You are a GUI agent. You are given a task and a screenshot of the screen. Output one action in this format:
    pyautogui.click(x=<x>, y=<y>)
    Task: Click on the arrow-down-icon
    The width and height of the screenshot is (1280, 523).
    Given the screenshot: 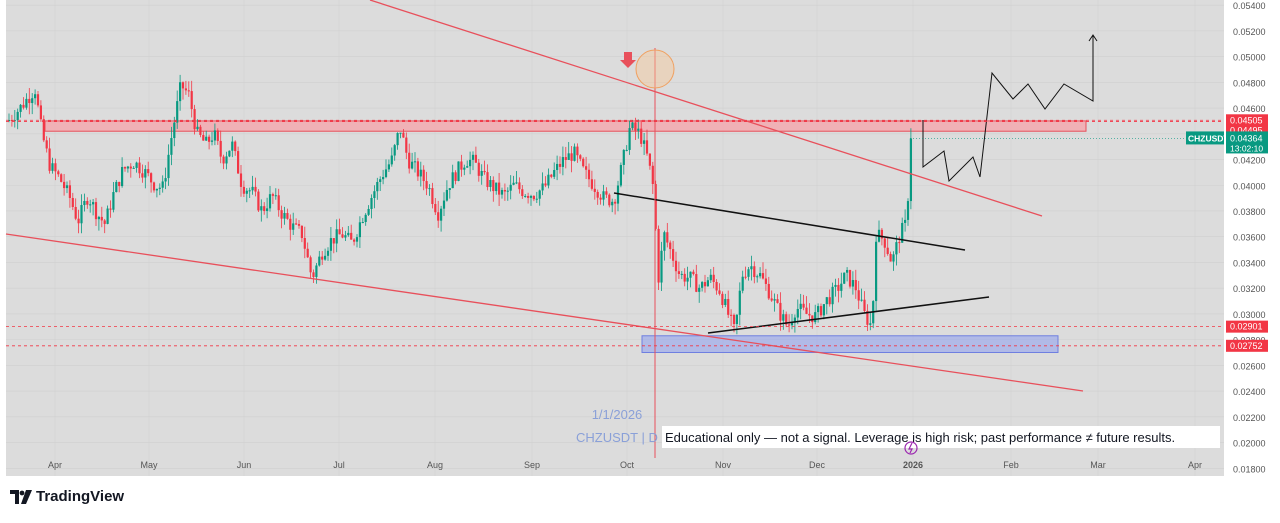 What is the action you would take?
    pyautogui.click(x=628, y=60)
    